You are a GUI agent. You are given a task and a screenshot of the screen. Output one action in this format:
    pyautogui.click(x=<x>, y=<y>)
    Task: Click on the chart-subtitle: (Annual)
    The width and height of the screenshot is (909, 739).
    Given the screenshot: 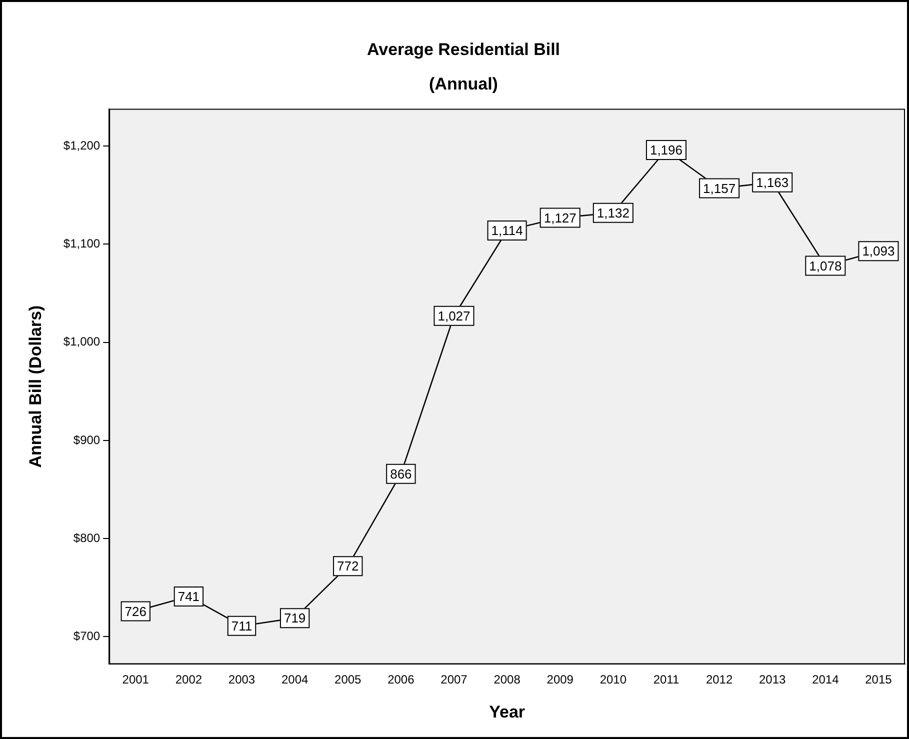 What is the action you would take?
    pyautogui.click(x=463, y=84)
    